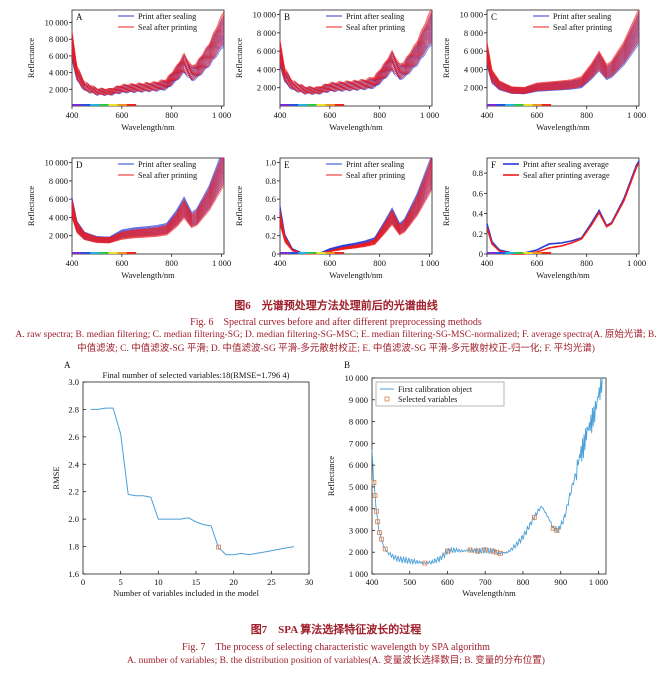 This screenshot has width=672, height=675. What do you see at coordinates (79, 17) in the screenshot?
I see `panel-letter: A` at bounding box center [79, 17].